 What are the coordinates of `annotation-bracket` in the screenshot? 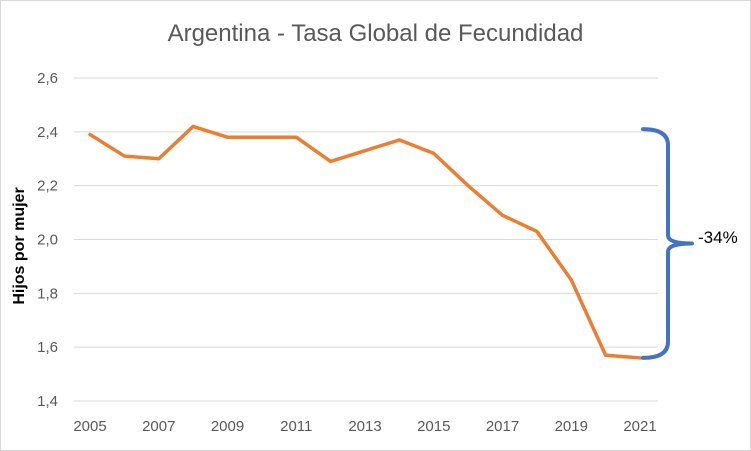 It's located at (667, 243).